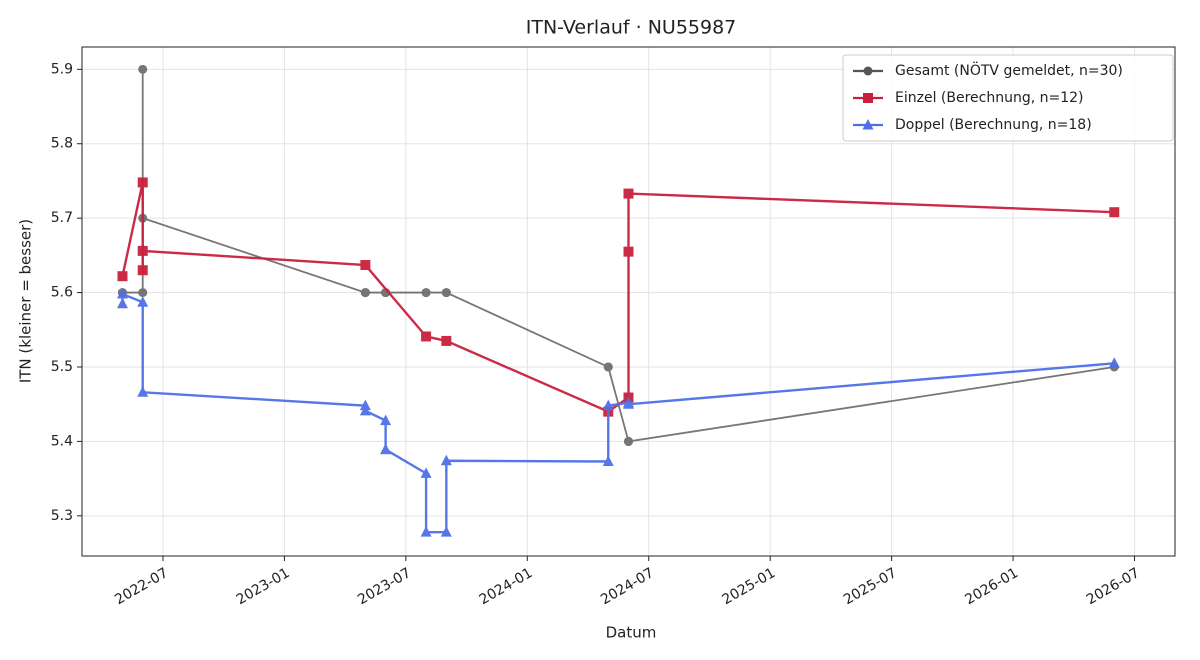 The width and height of the screenshot is (1200, 660). Describe the element at coordinates (989, 98) in the screenshot. I see `legend-label: Einzel (Berechnung, n=12)` at that location.